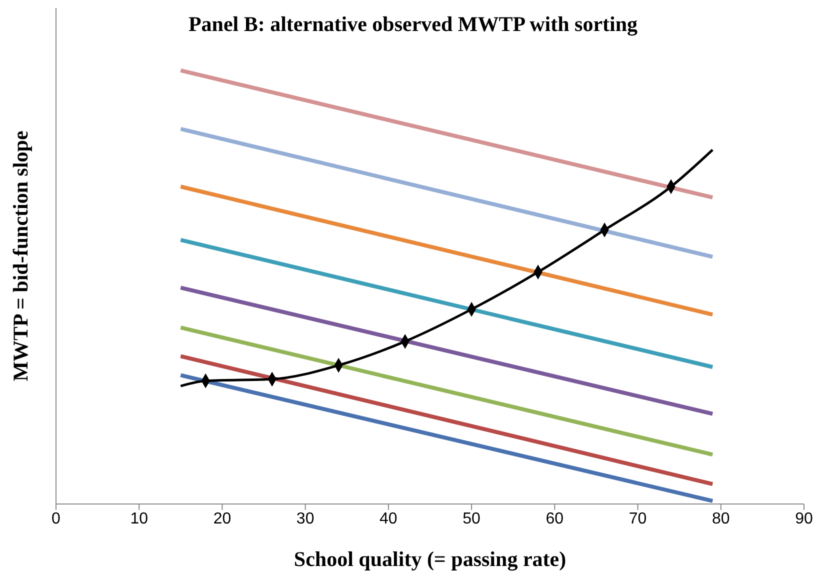 This screenshot has height=580, width=818. What do you see at coordinates (430, 559) in the screenshot?
I see `x-axis-title: School quality (= passing rate)` at bounding box center [430, 559].